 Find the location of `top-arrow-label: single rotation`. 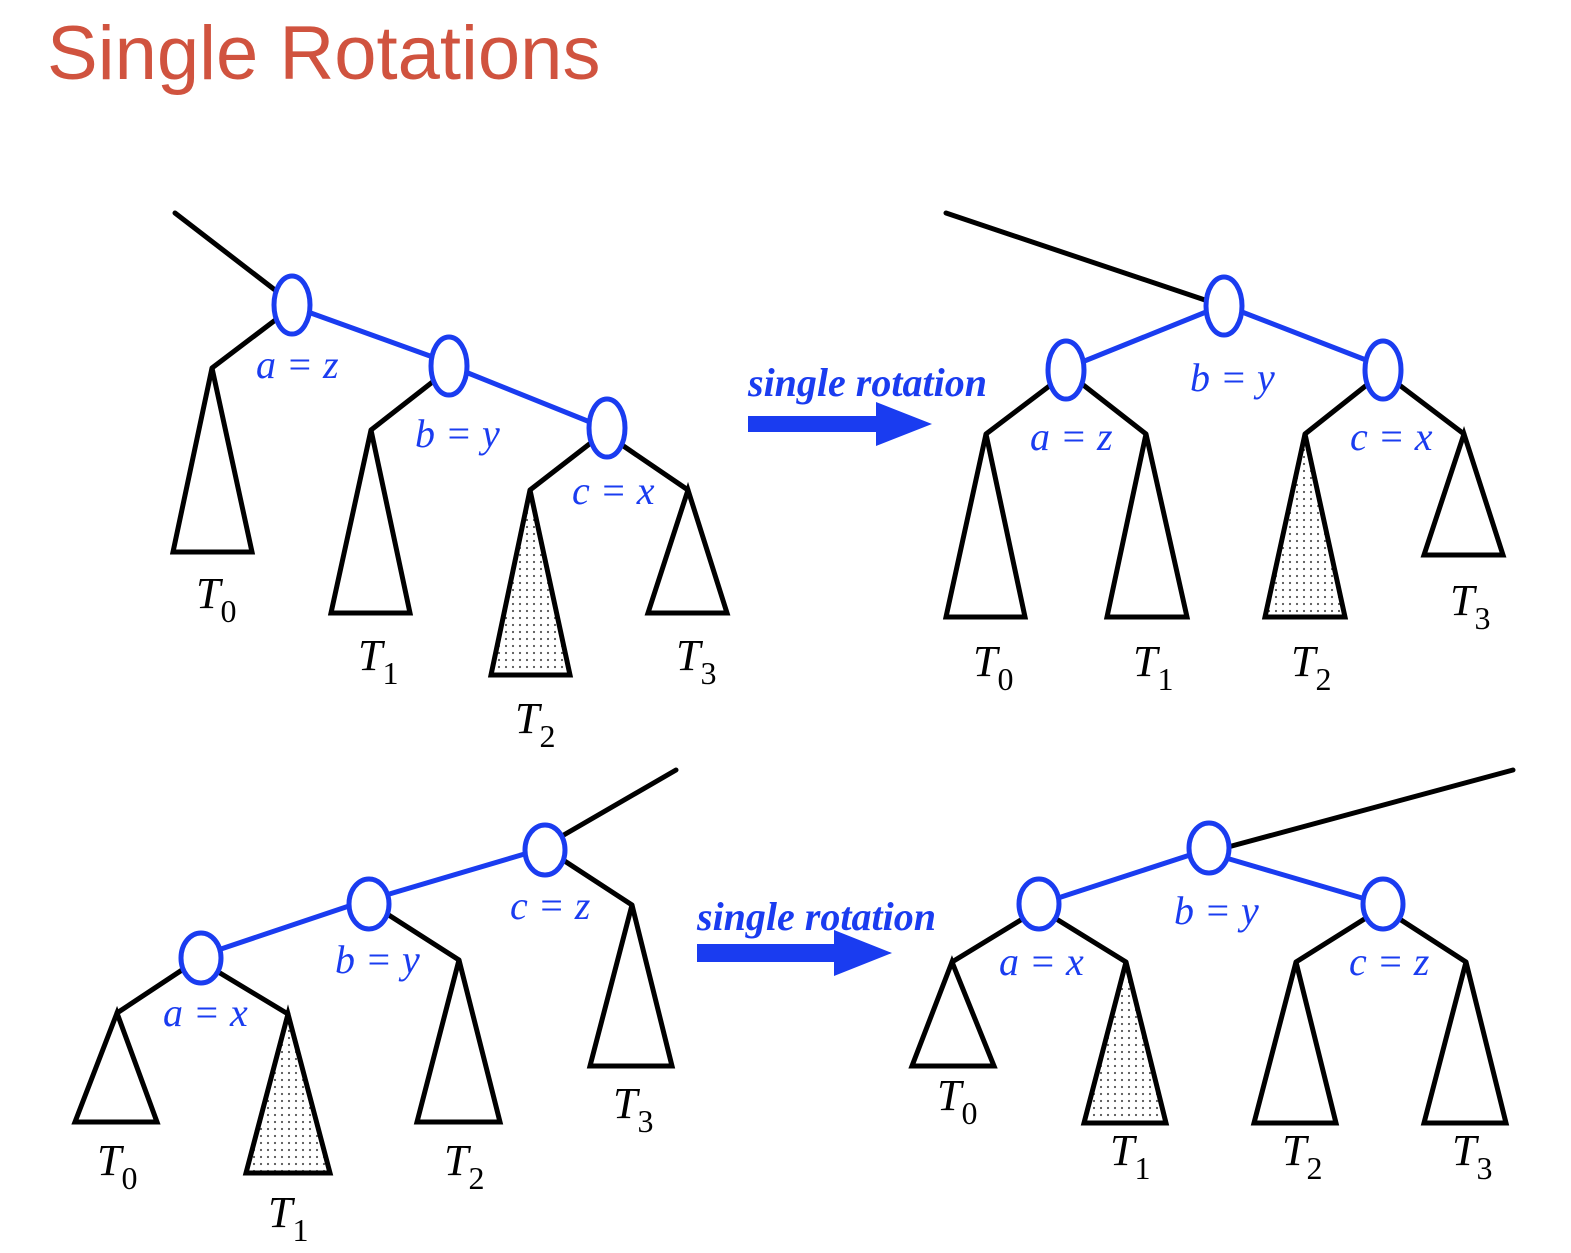

top-arrow-label: single rotation is located at coordinates (867, 382).